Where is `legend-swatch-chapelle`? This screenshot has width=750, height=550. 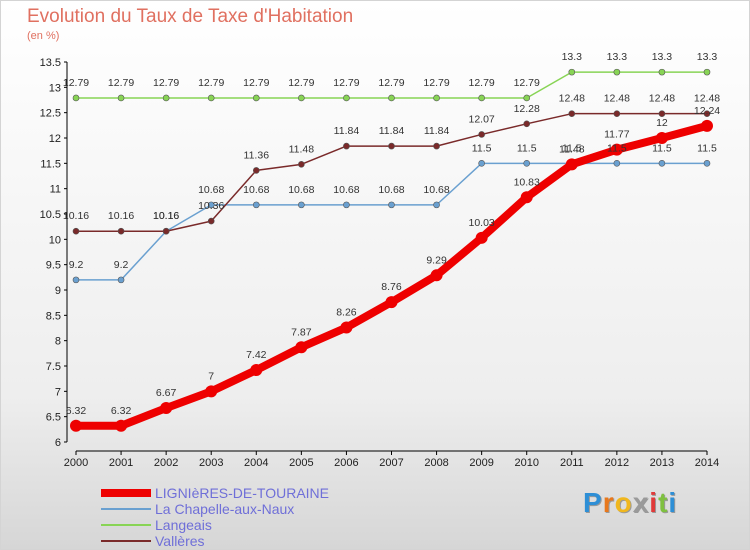
legend-swatch-chapelle is located at coordinates (126, 509).